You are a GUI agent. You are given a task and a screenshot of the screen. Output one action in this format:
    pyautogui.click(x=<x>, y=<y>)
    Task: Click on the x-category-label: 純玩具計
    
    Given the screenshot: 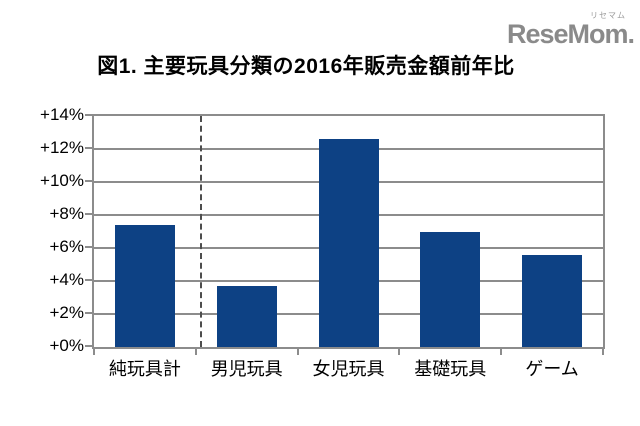 What is the action you would take?
    pyautogui.click(x=144, y=369)
    